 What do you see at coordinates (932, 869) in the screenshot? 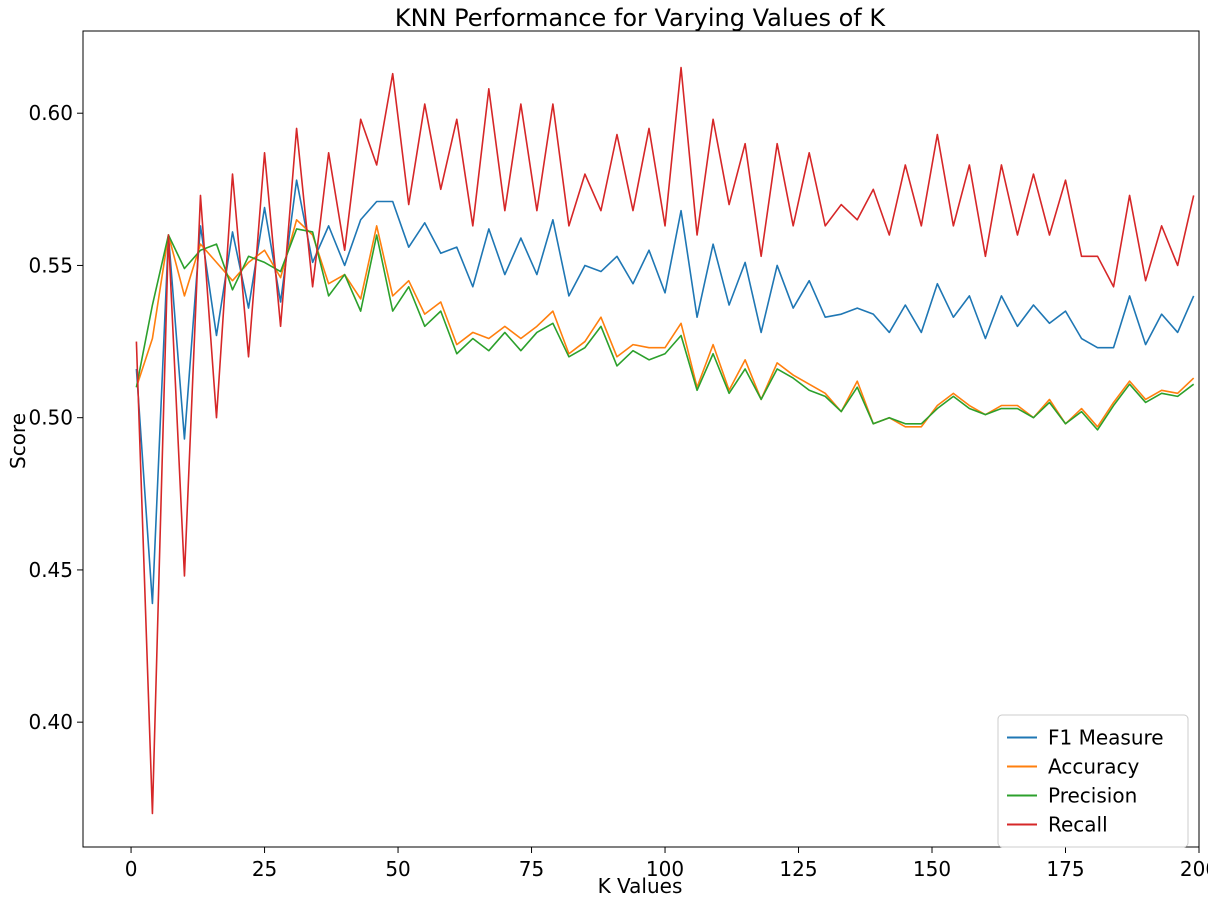
I see `x-tick-label: 150` at bounding box center [932, 869].